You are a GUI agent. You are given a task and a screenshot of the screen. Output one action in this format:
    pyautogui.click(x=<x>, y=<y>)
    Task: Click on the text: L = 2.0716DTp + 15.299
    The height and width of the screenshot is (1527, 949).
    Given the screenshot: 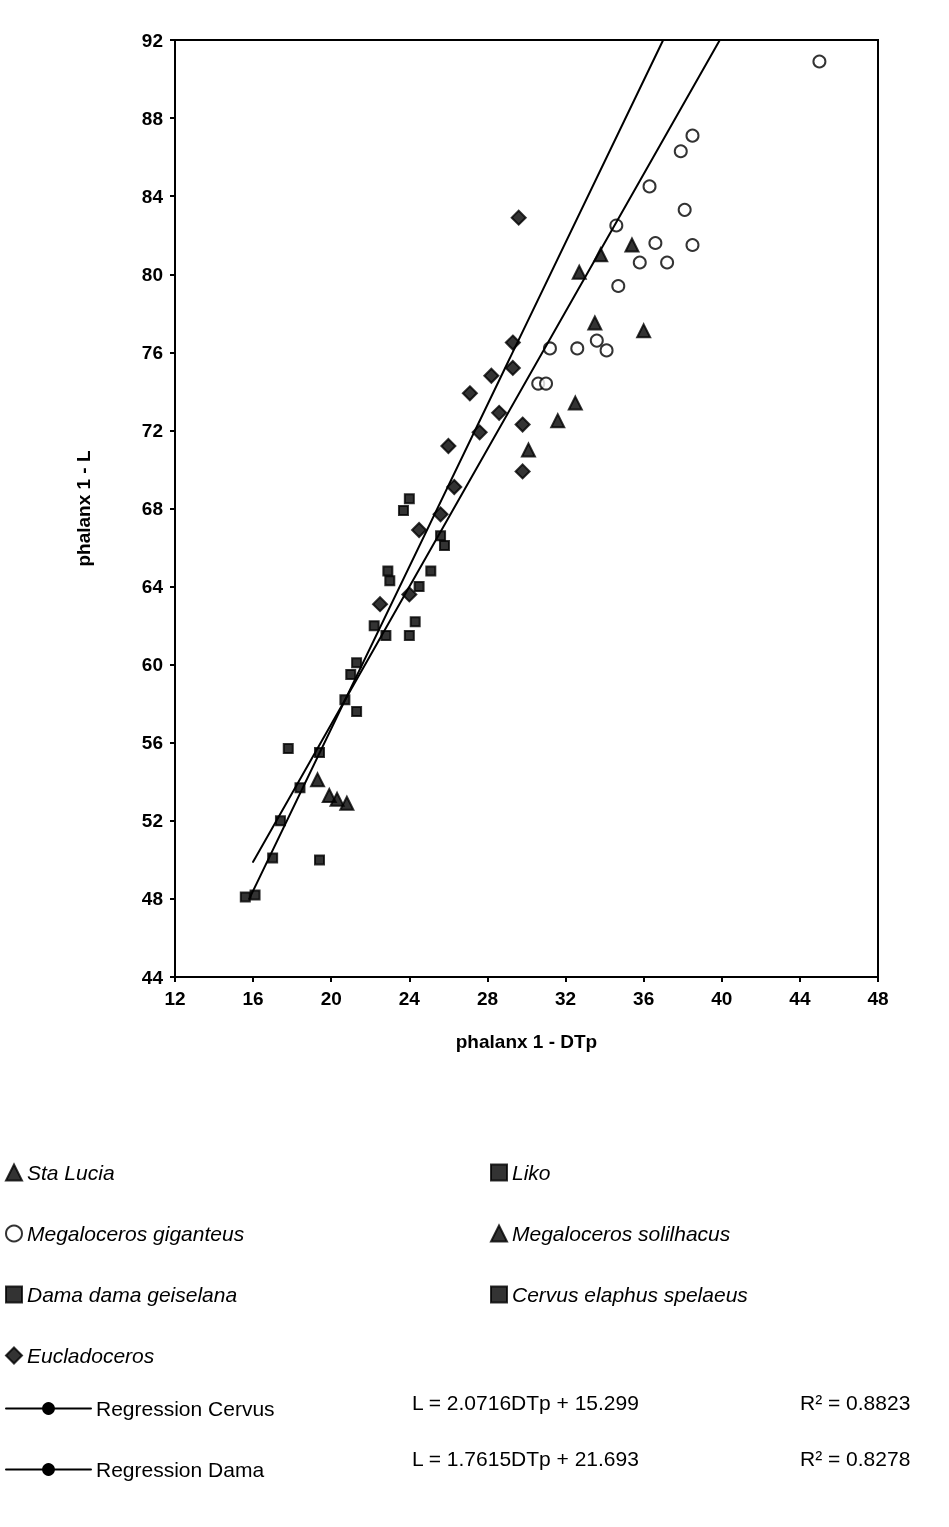 What is the action you would take?
    pyautogui.click(x=525, y=1402)
    